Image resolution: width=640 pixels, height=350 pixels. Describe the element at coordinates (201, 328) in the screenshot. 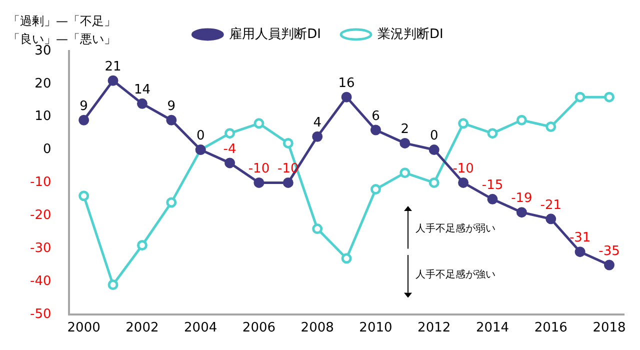

I see `x-tick-label: 2004` at that location.